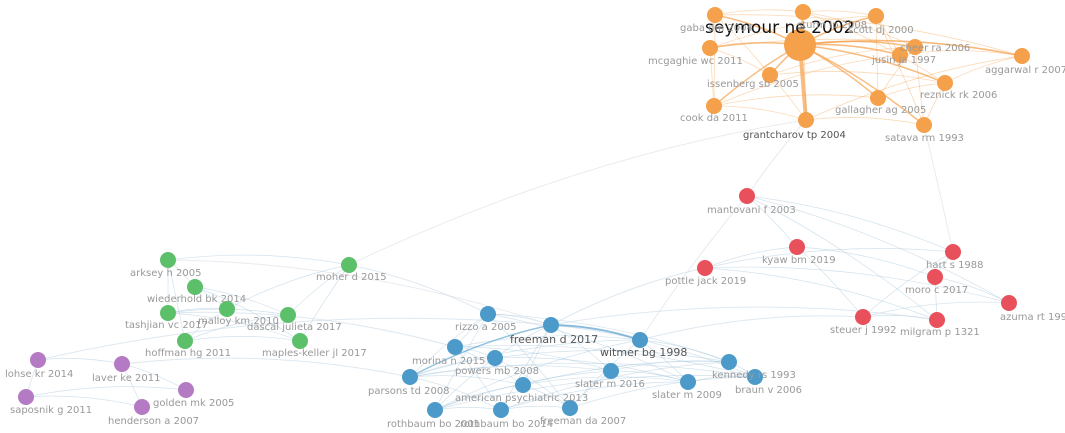 The width and height of the screenshot is (1065, 433). I want to click on node-label: gallagher ag 2005, so click(880, 110).